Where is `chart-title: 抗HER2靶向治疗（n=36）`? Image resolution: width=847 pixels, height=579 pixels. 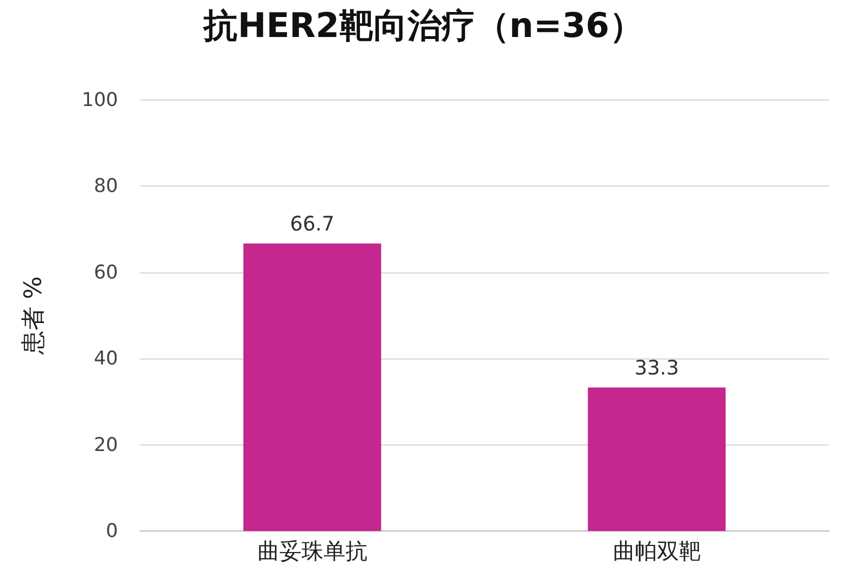
chart-title: 抗HER2靶向治疗（n=36） is located at coordinates (423, 26).